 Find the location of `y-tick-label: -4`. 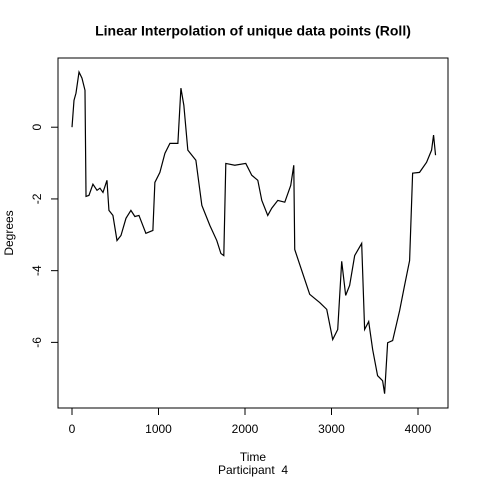

y-tick-label: -4 is located at coordinates (37, 270).